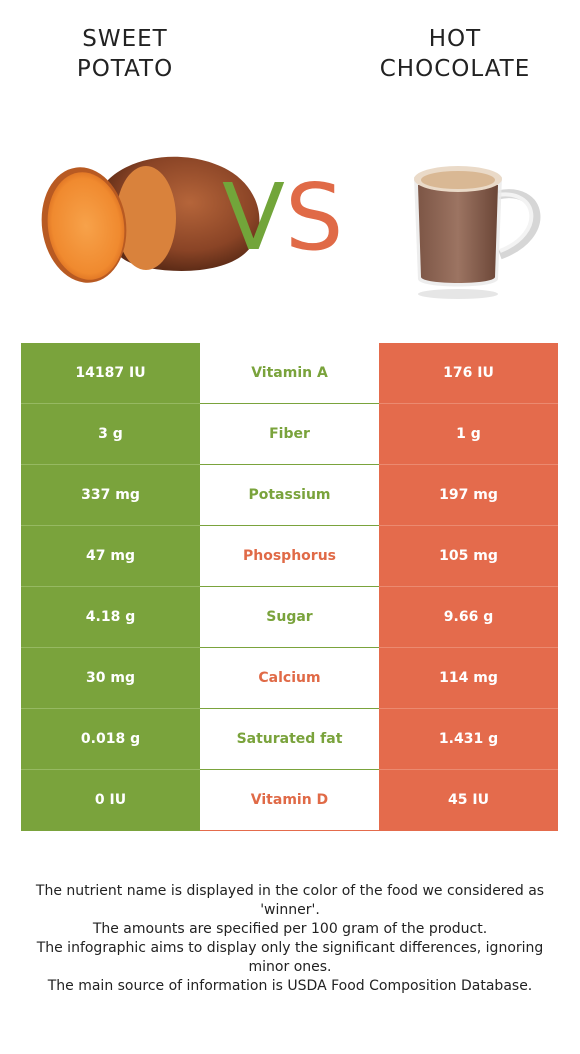 The height and width of the screenshot is (1054, 580). I want to click on table-row: 0.018 g Saturated fat 1.431 g, so click(289, 739).